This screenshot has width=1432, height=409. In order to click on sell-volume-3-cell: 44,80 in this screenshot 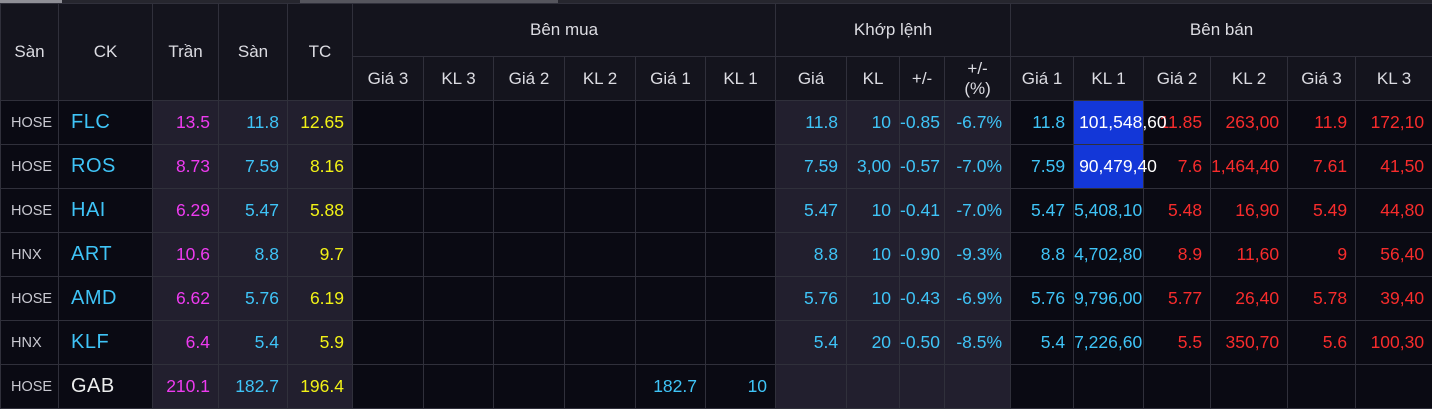, I will do `click(1393, 210)`.